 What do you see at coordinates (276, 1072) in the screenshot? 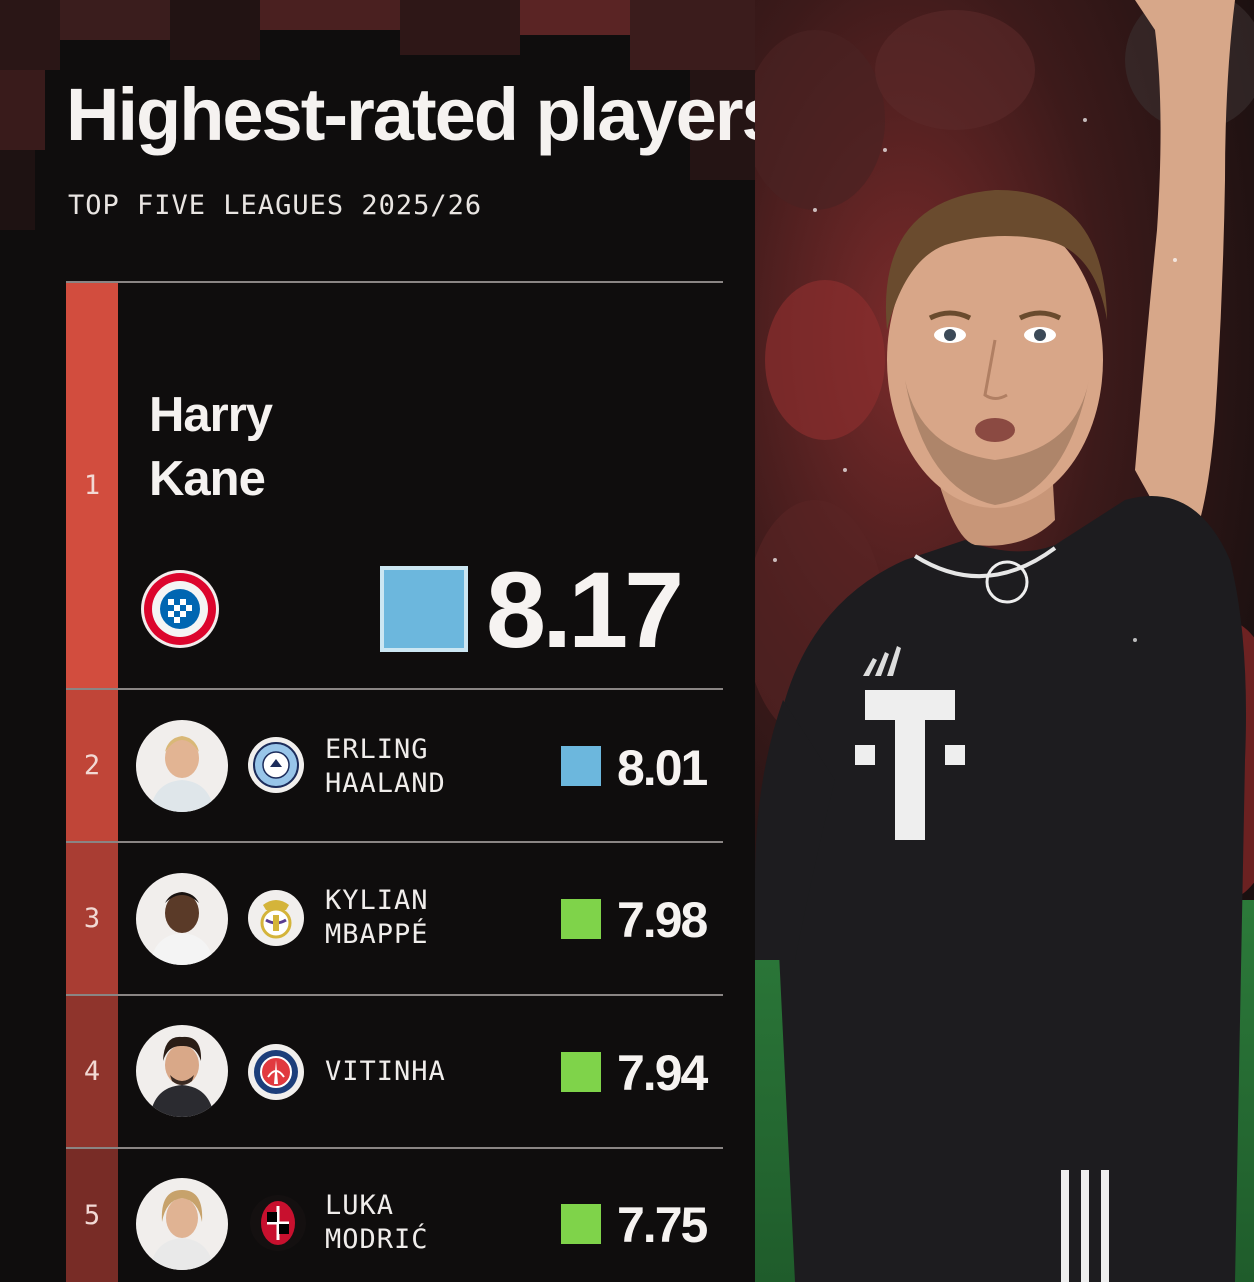
I see `psg-crest-icon` at bounding box center [276, 1072].